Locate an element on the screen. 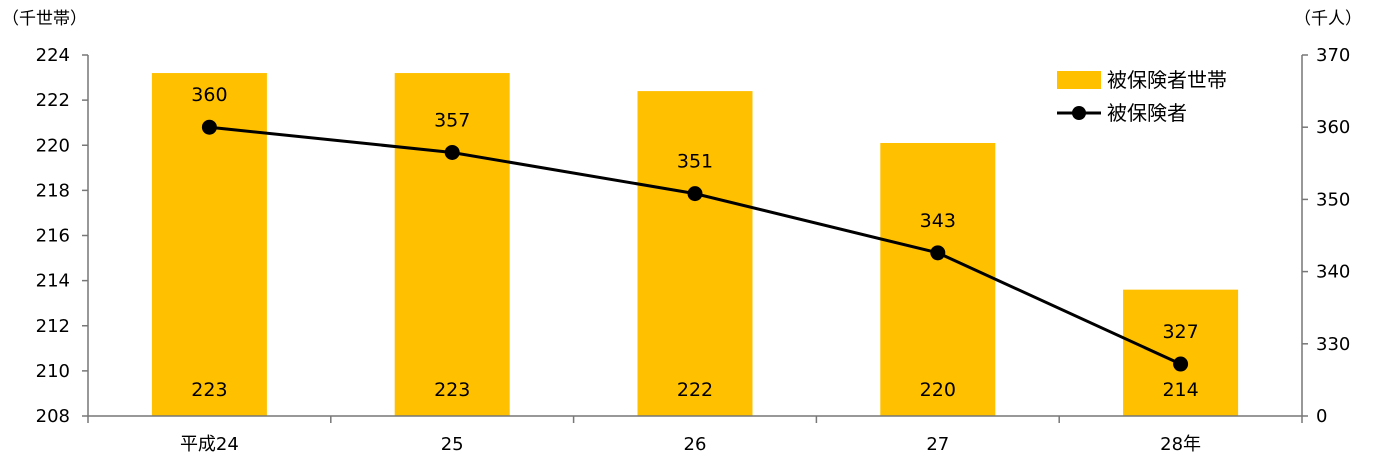  legend-label-bar: 被保険者世帯 is located at coordinates (1167, 80).